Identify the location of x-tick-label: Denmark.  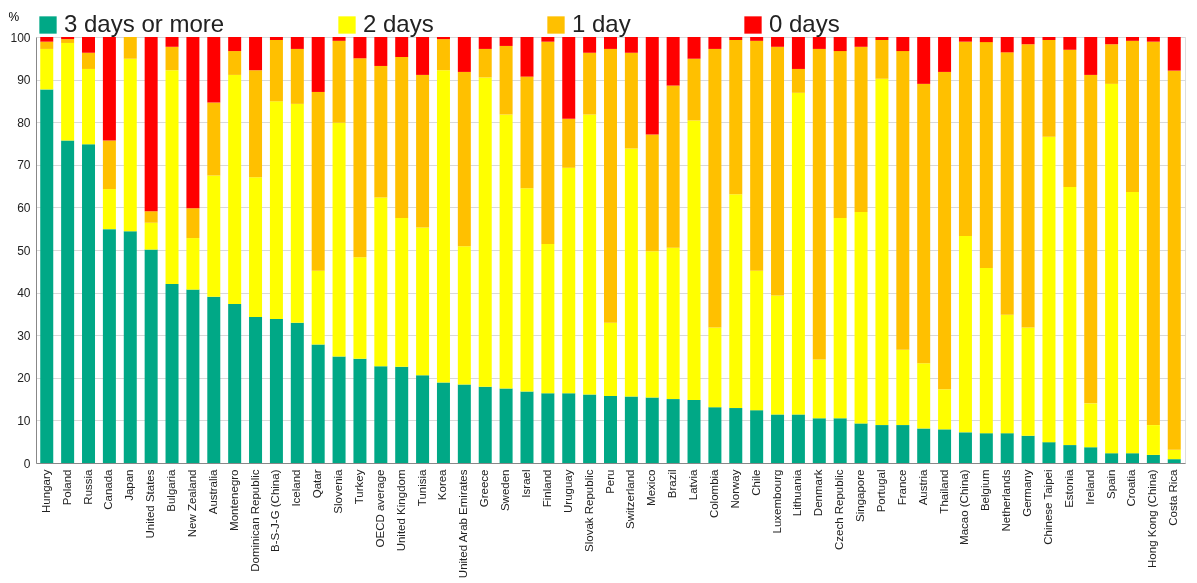
(818, 493).